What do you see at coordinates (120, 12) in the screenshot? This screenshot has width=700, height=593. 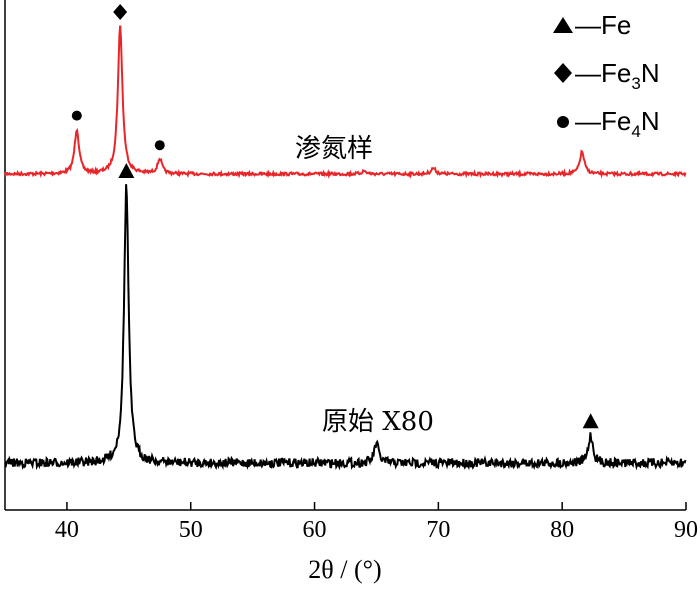 I see `diamond-peak-marker` at bounding box center [120, 12].